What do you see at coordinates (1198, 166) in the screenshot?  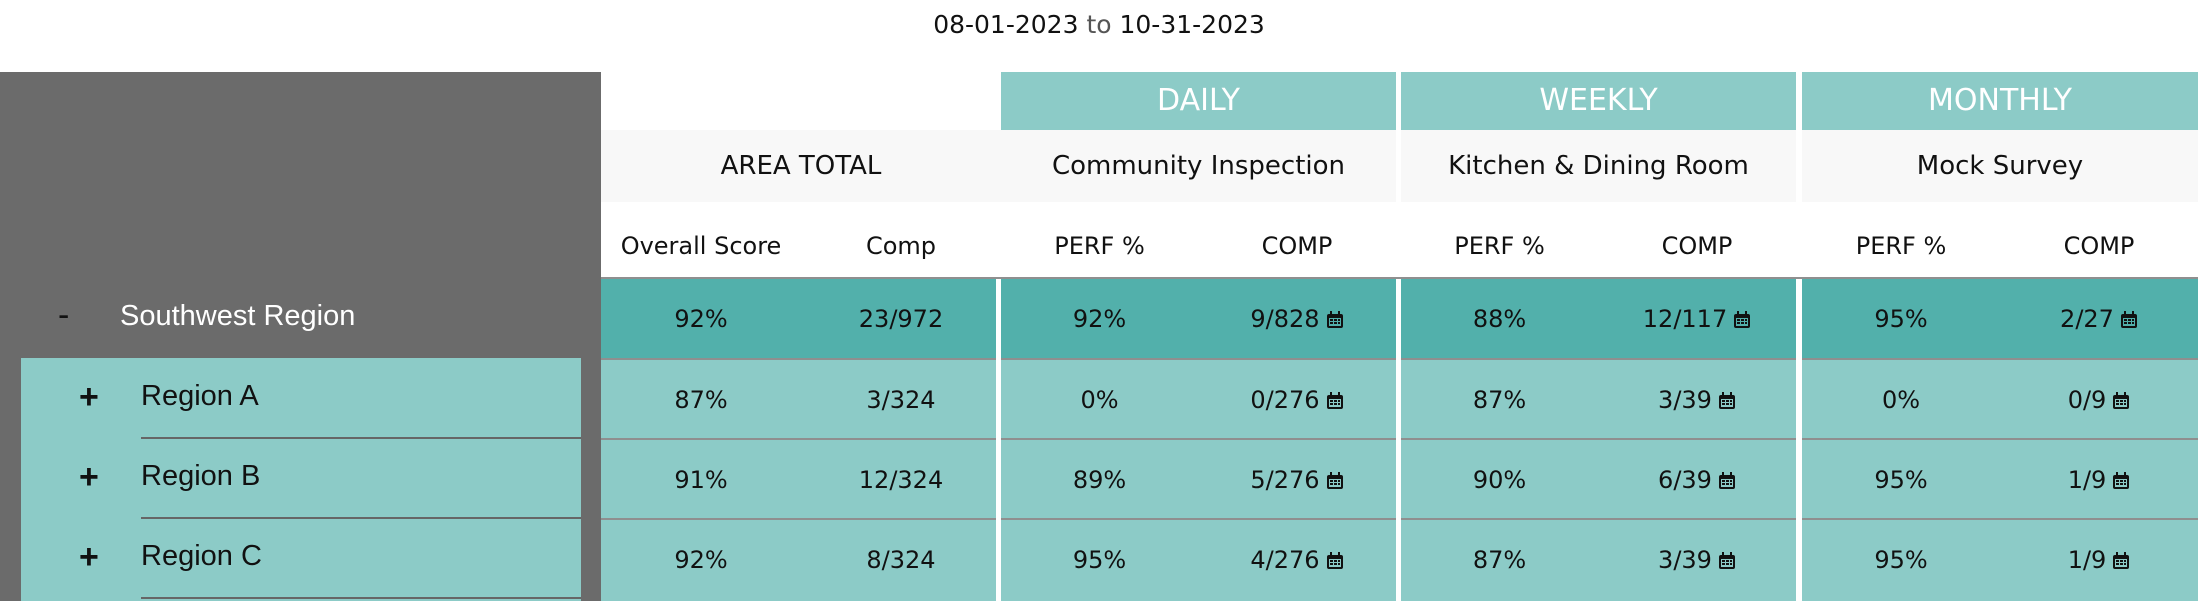 I see `group-daily-name: Community Inspection` at bounding box center [1198, 166].